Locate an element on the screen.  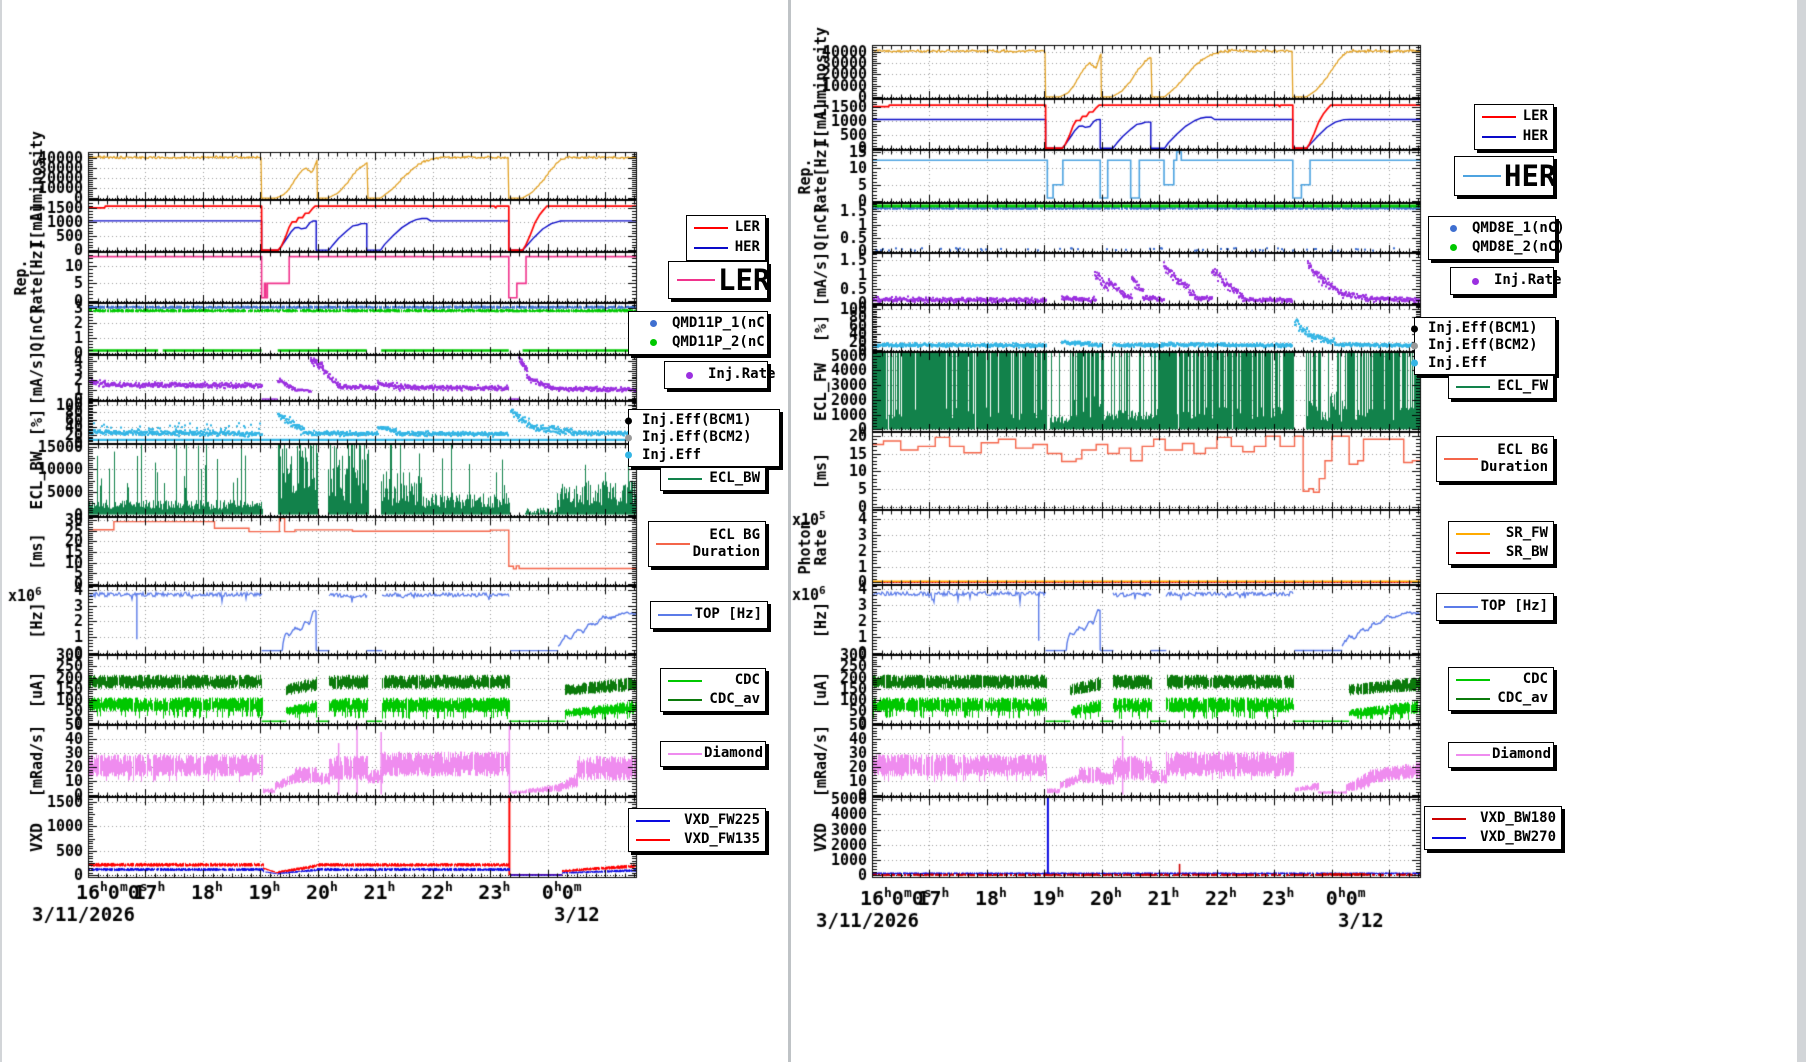
legend-qmd-r-entry: QMD8E_1(nC) is located at coordinates (1499, 228).